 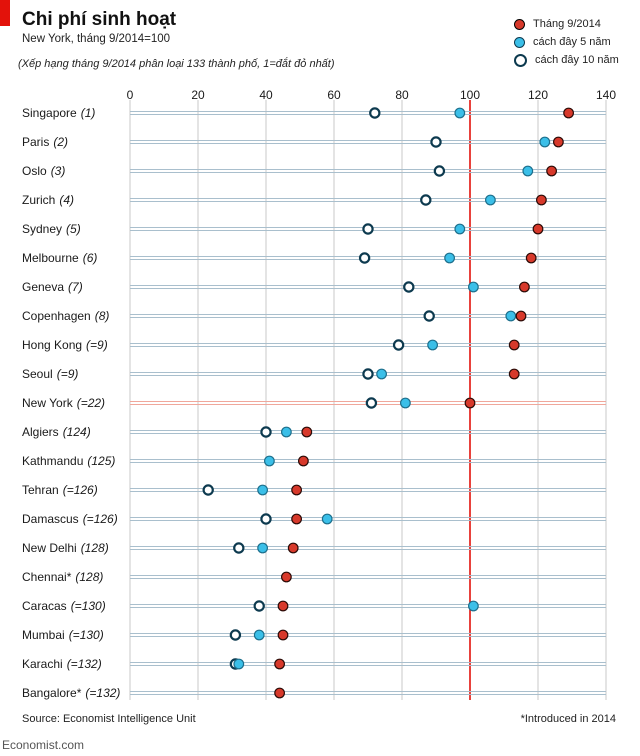 What do you see at coordinates (71, 693) in the screenshot?
I see `row-label: Bangalore* (=132)` at bounding box center [71, 693].